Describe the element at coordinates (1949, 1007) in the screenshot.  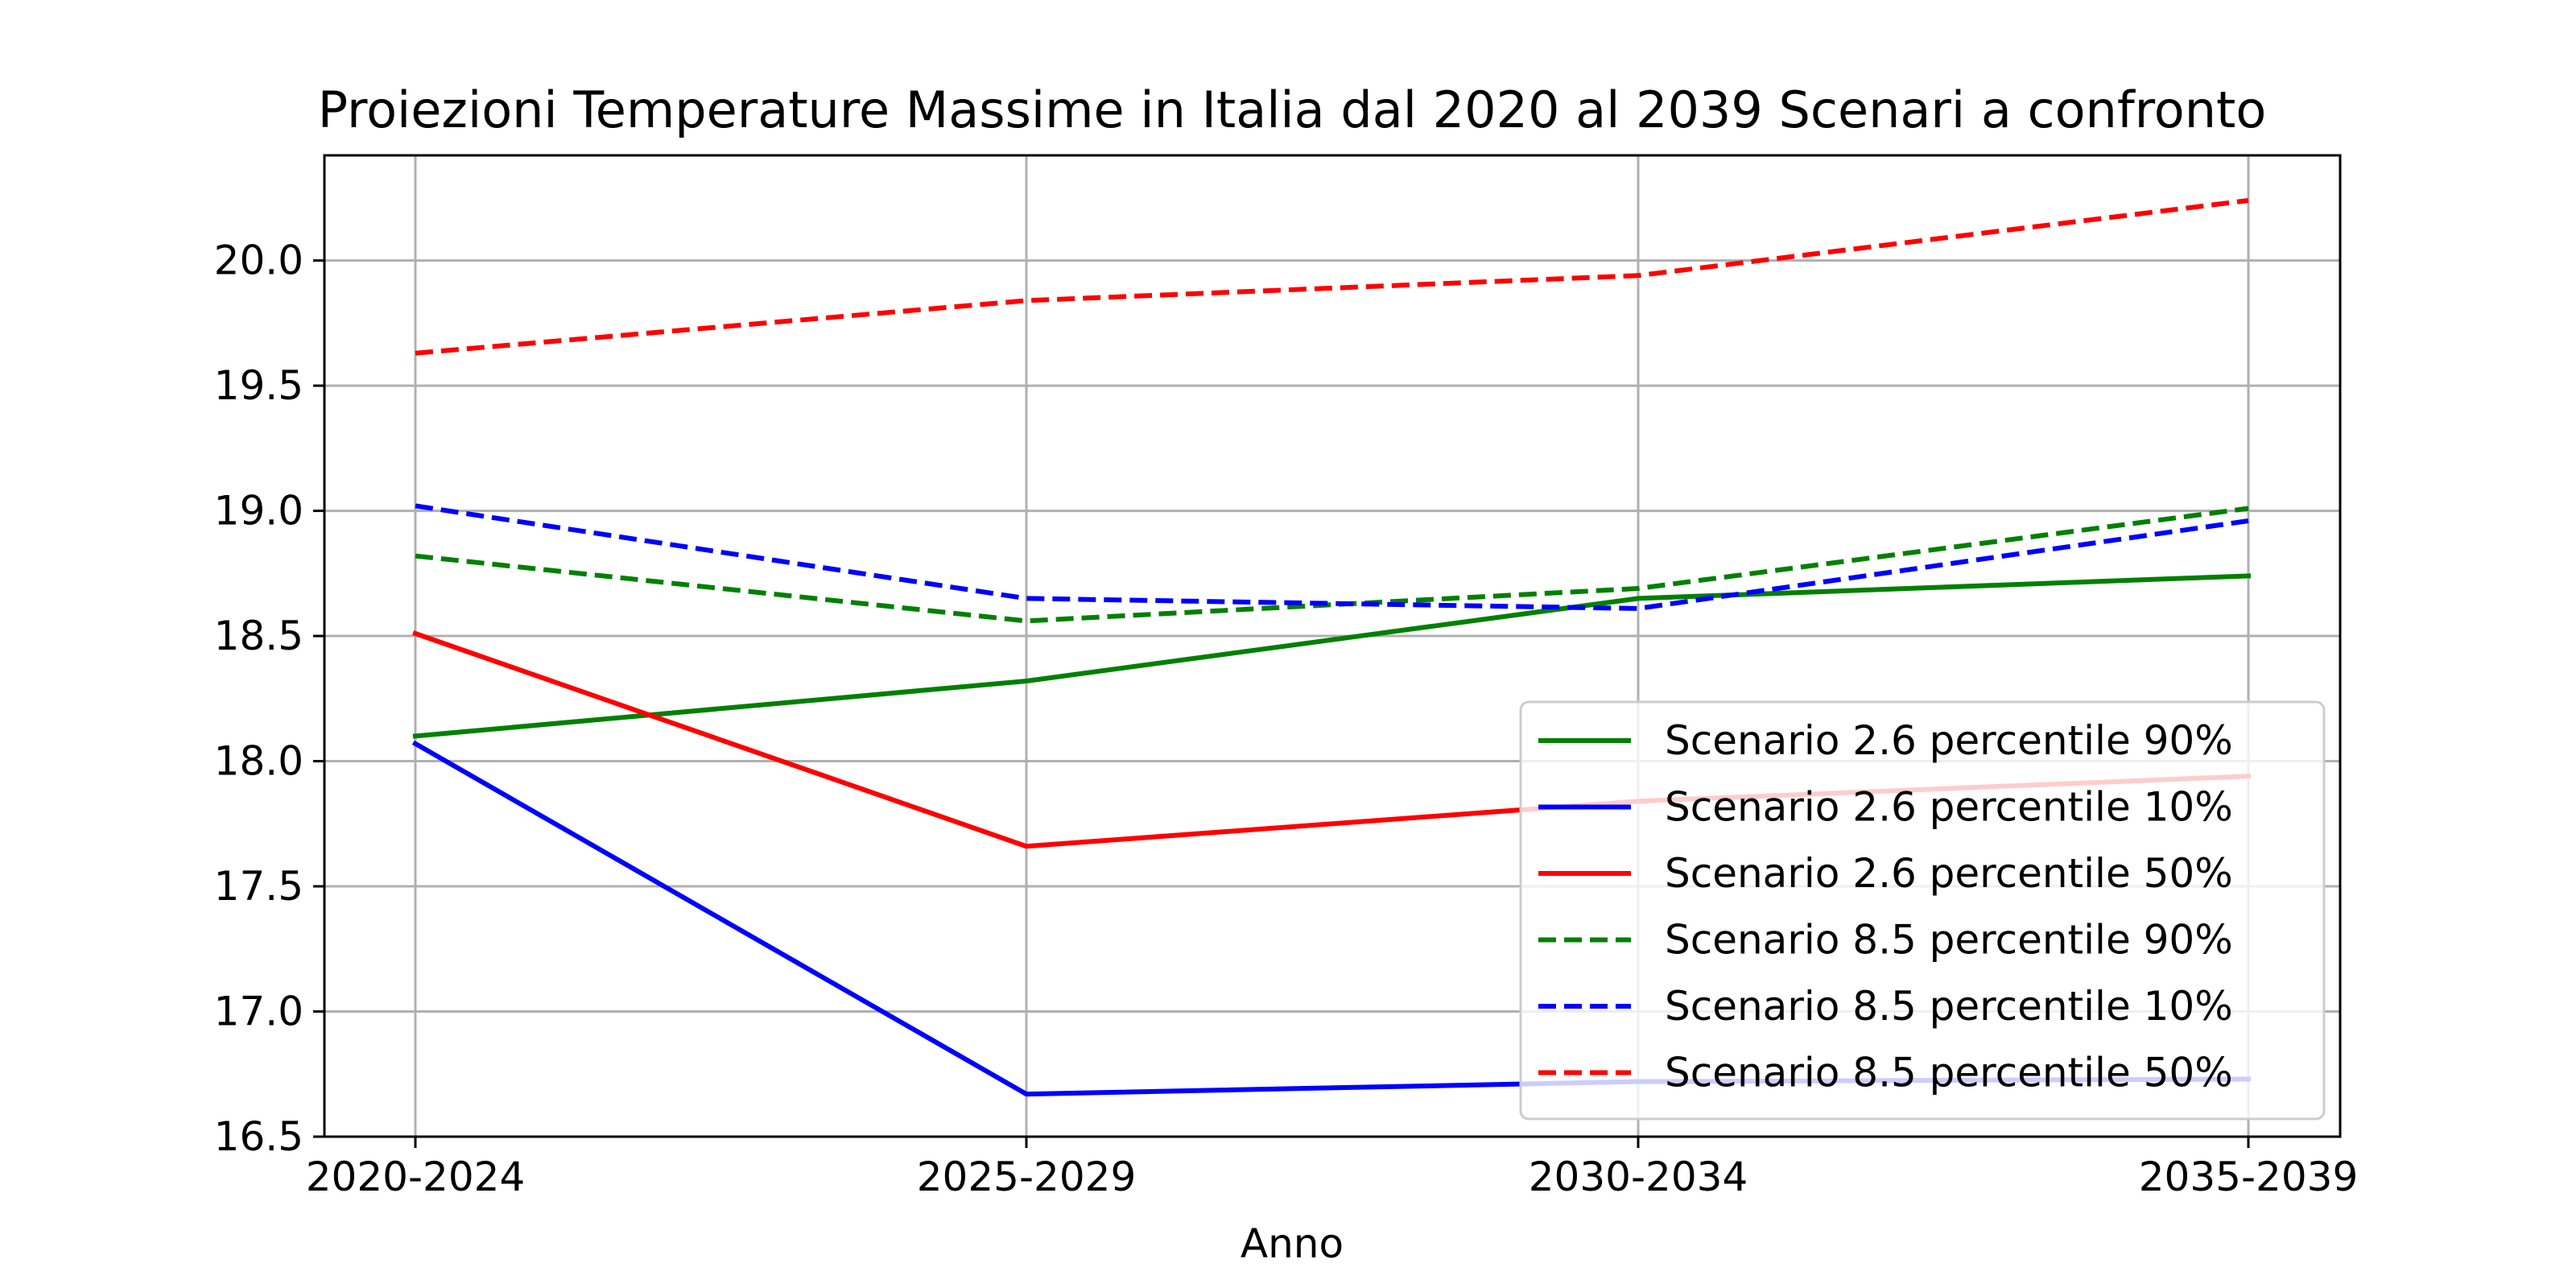
I see `legend-label-4: Scenario 8.5 percentile 10%` at that location.